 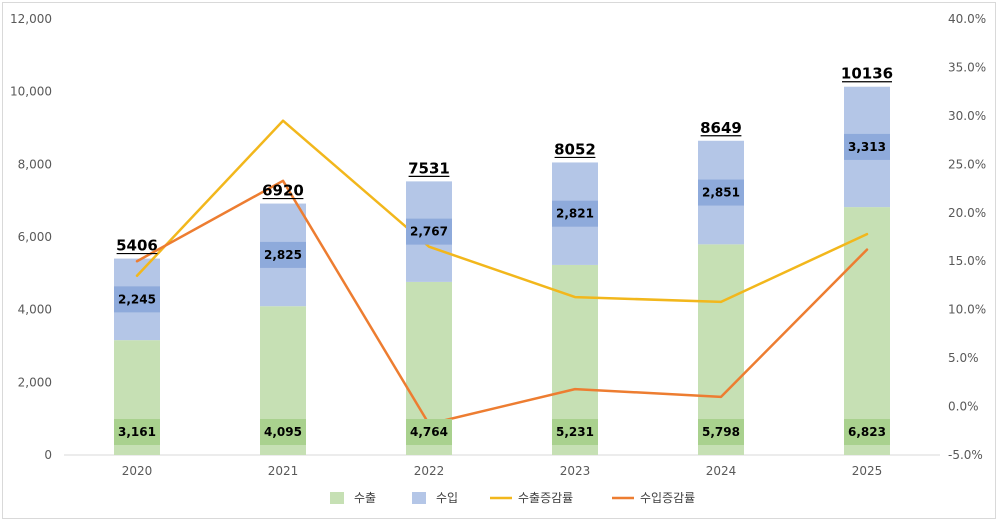 What do you see at coordinates (31, 92) in the screenshot?
I see `y-tick-label: 10,000` at bounding box center [31, 92].